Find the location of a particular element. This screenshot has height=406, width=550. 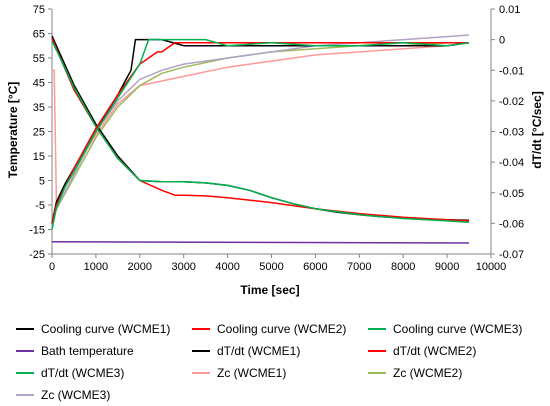

y-tick-label: 15 is located at coordinates (39, 157).